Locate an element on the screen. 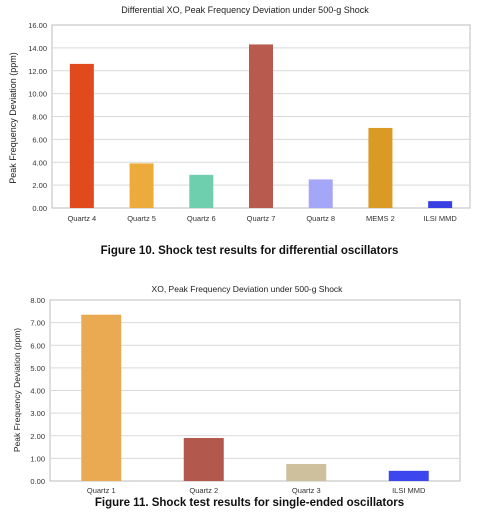  x-tick-label: Quartz 5 is located at coordinates (141, 218).